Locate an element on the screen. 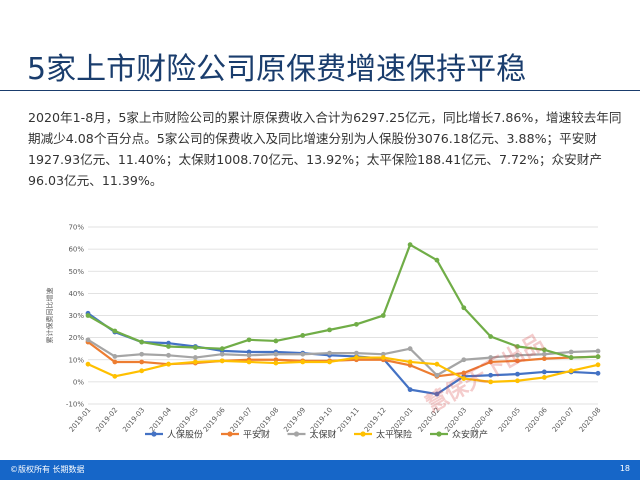  legend-label: 平安财 is located at coordinates (256, 435).